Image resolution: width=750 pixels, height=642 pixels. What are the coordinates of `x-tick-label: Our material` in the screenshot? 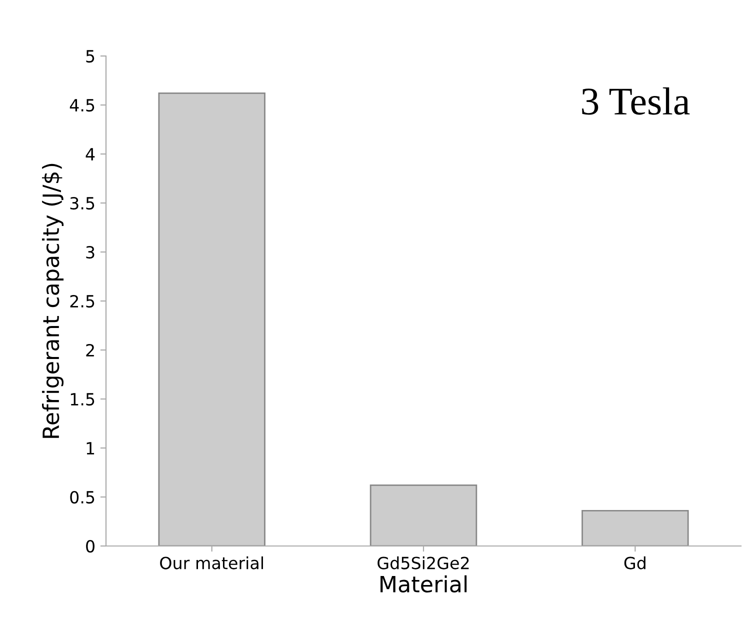 It's located at (211, 563).